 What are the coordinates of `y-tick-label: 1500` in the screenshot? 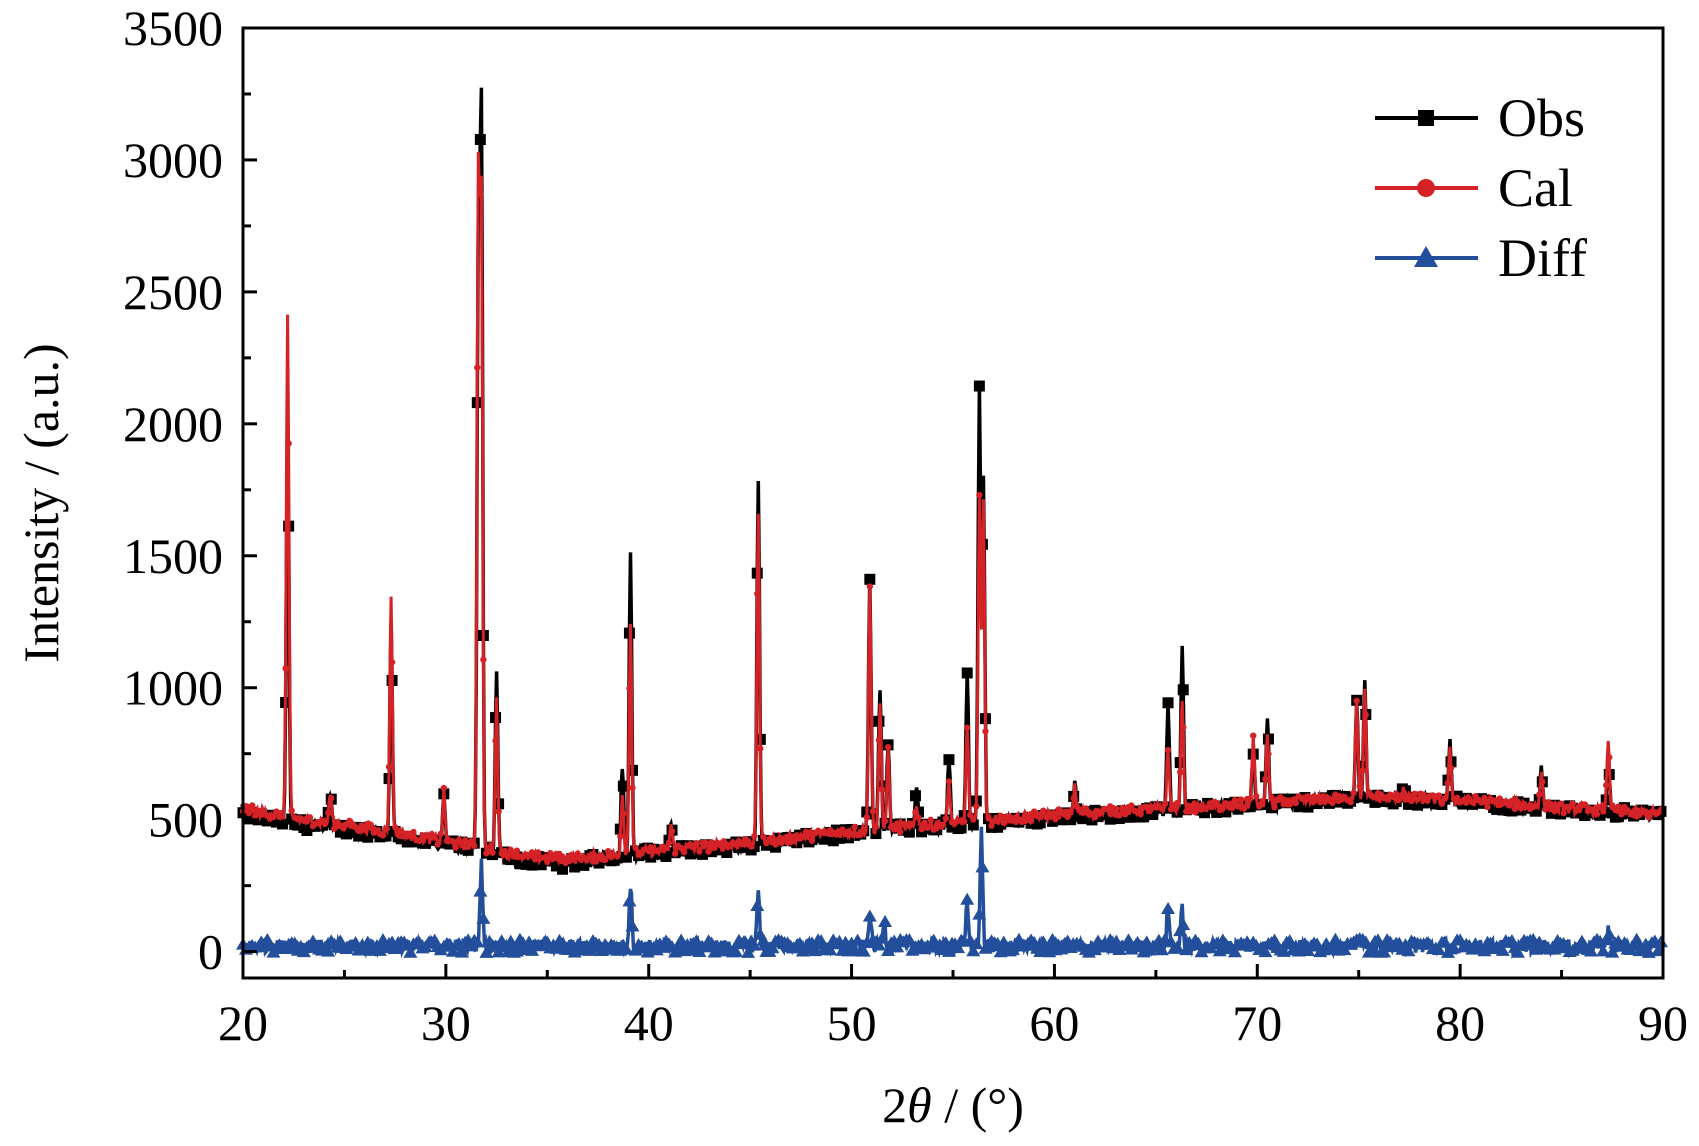 It's located at (173, 556).